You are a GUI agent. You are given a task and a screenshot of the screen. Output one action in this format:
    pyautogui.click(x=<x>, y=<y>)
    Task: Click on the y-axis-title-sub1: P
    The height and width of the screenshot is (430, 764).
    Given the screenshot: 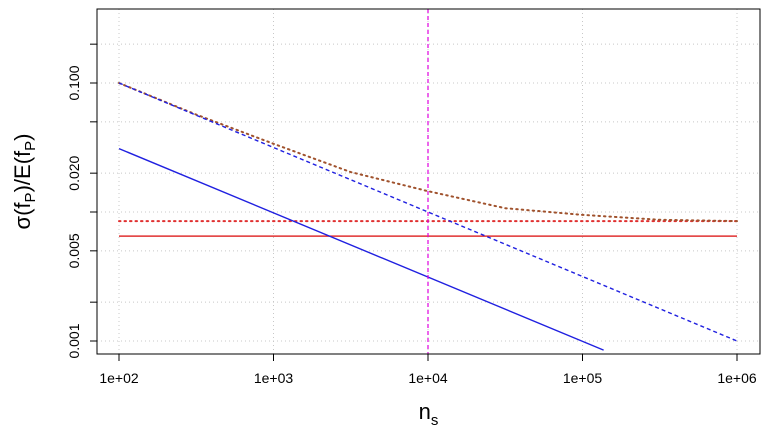 What is the action you would take?
    pyautogui.click(x=30, y=197)
    